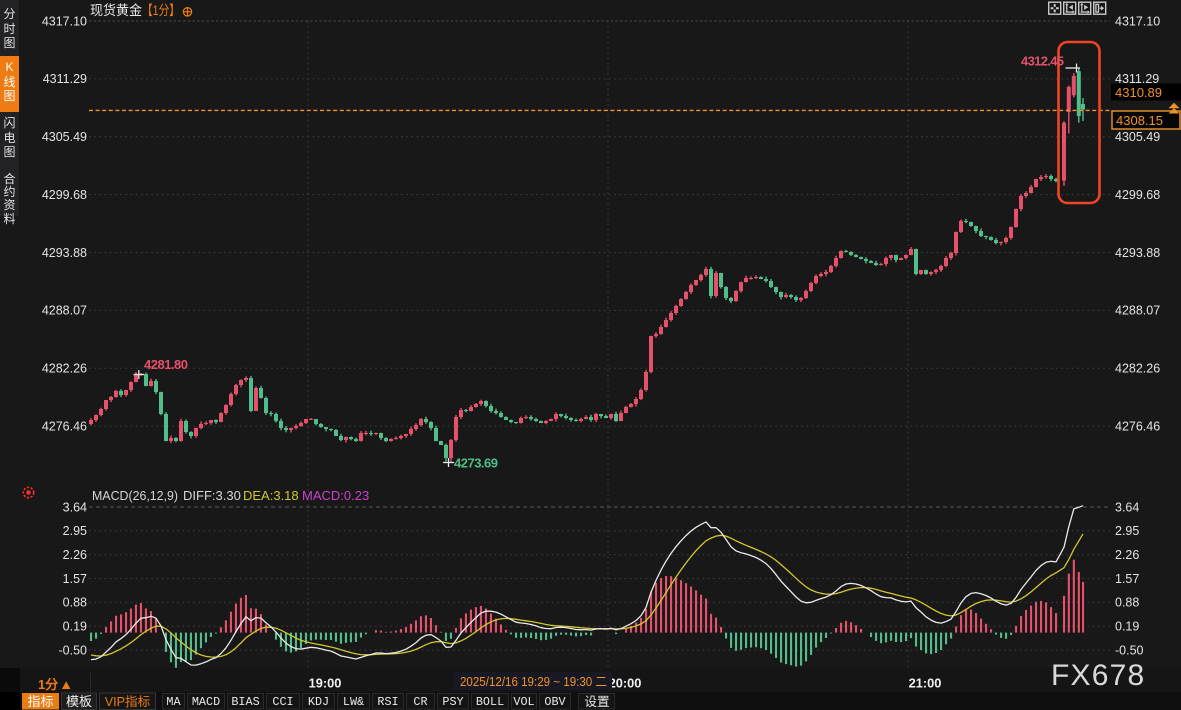 This screenshot has height=710, width=1181. What do you see at coordinates (1139, 120) in the screenshot?
I see `svg-text: 4308.15` at bounding box center [1139, 120].